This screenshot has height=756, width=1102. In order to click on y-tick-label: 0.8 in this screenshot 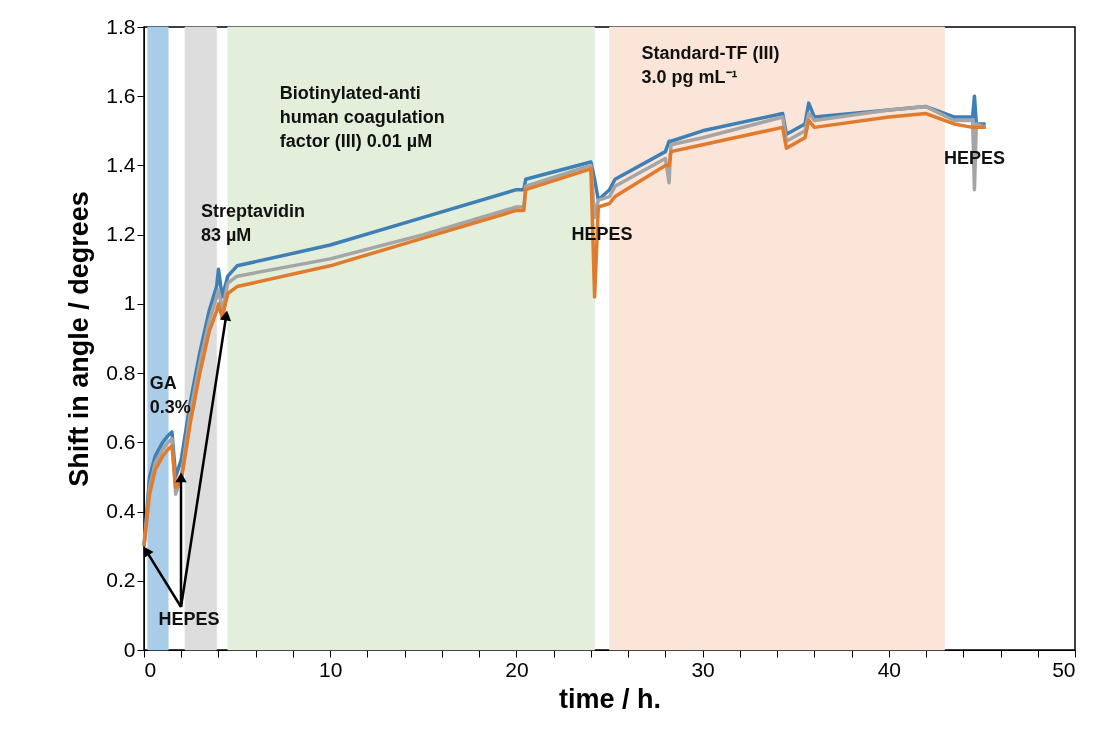, I will do `click(121, 372)`.